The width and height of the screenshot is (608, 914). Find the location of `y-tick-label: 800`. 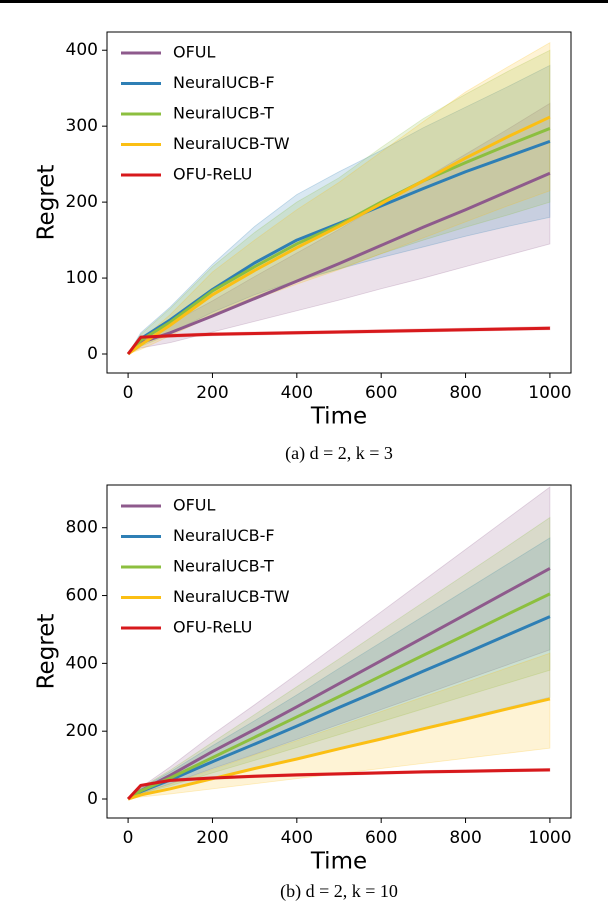

y-tick-label: 800 is located at coordinates (82, 528).